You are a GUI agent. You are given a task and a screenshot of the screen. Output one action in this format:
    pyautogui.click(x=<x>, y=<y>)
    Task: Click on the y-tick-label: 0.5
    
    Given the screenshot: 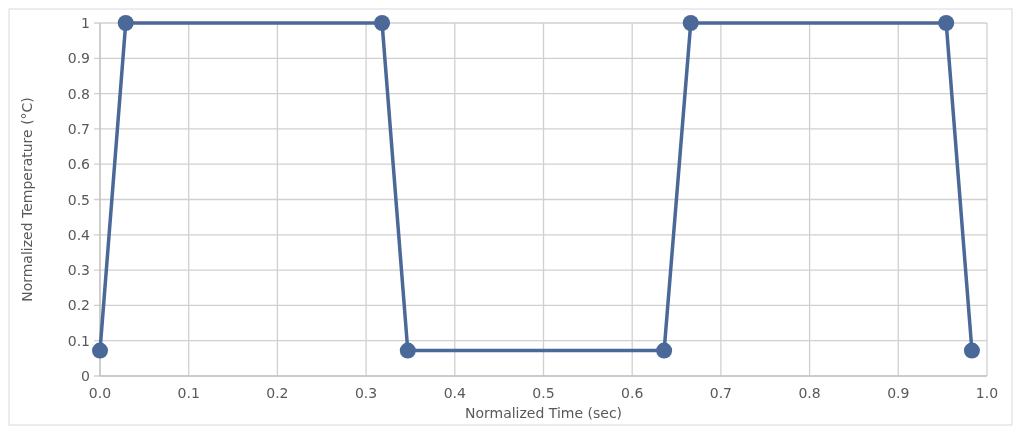 What is the action you would take?
    pyautogui.click(x=78, y=199)
    